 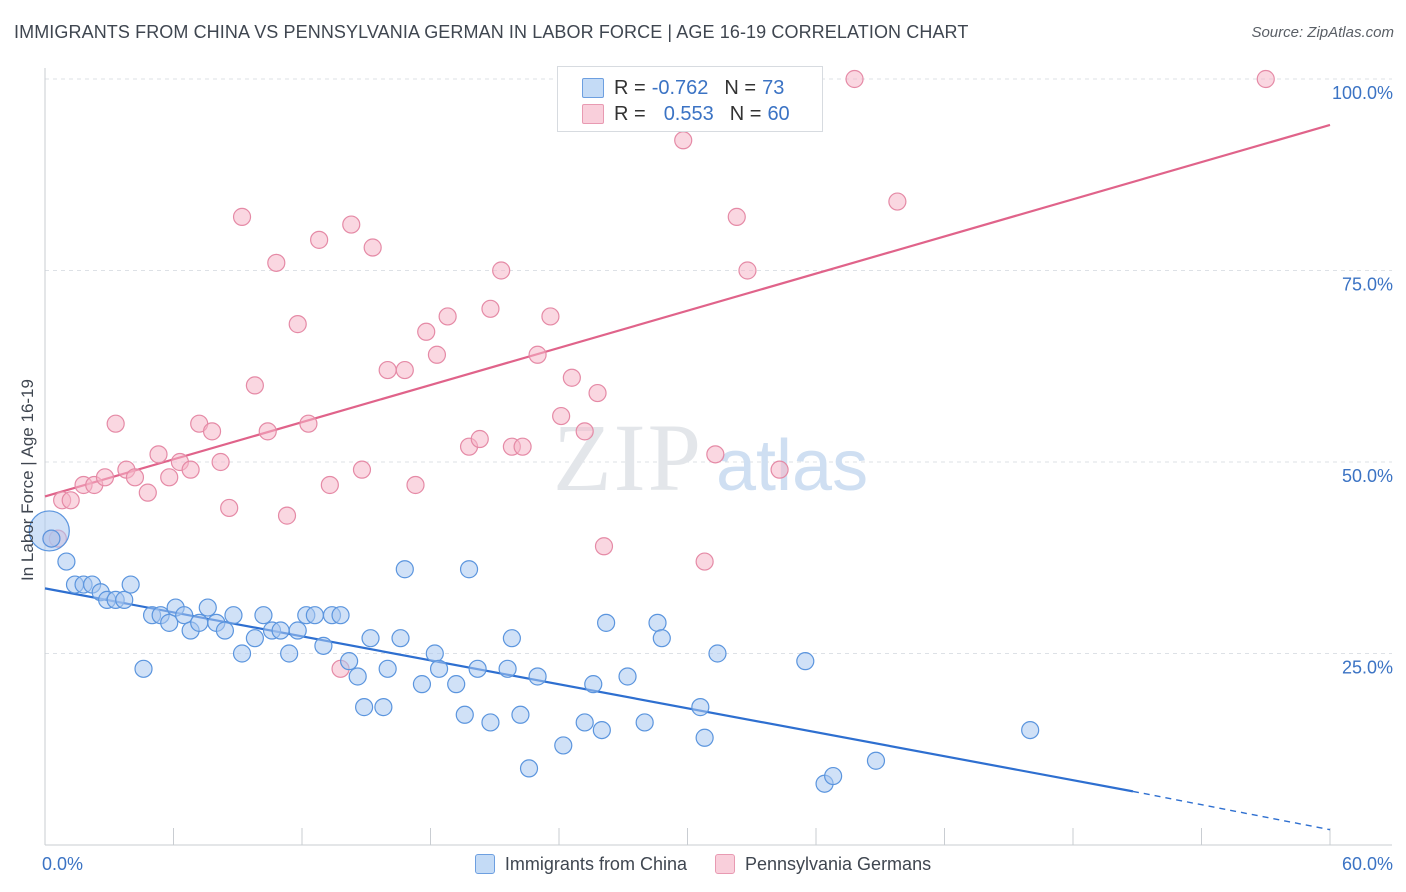 I want to click on trend-line-china-extension, so click(x=1231, y=810).